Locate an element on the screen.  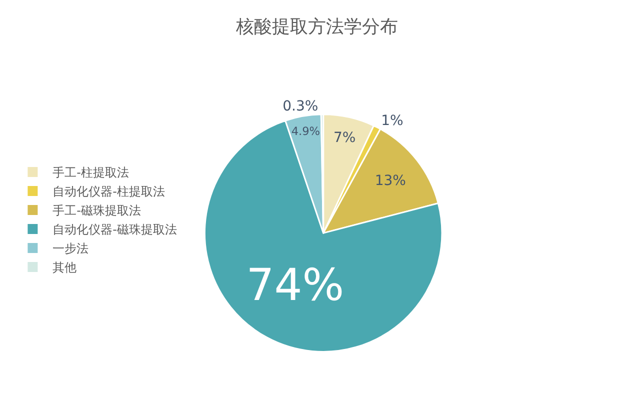
legend-label: 自动化仪器-磁珠提取法 is located at coordinates (115, 229).